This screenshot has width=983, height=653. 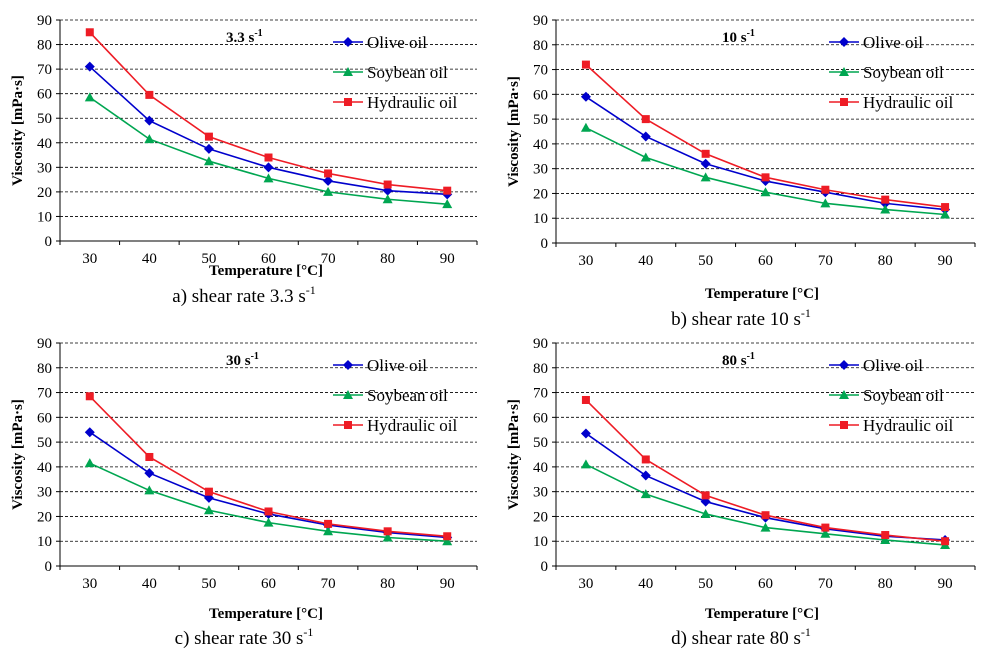 What do you see at coordinates (540, 194) in the screenshot?
I see `y-tick-label: 20` at bounding box center [540, 194].